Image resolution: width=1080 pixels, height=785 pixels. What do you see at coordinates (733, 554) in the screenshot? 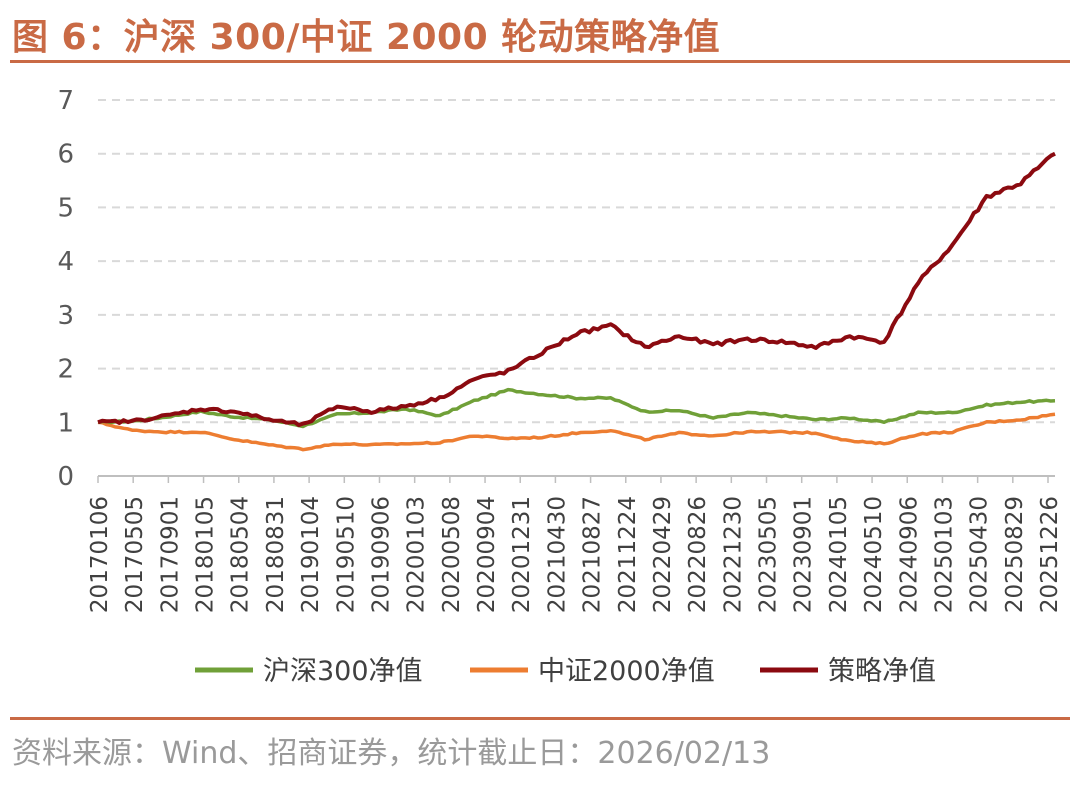
I see `x-tick-label: 20221230` at bounding box center [733, 554].